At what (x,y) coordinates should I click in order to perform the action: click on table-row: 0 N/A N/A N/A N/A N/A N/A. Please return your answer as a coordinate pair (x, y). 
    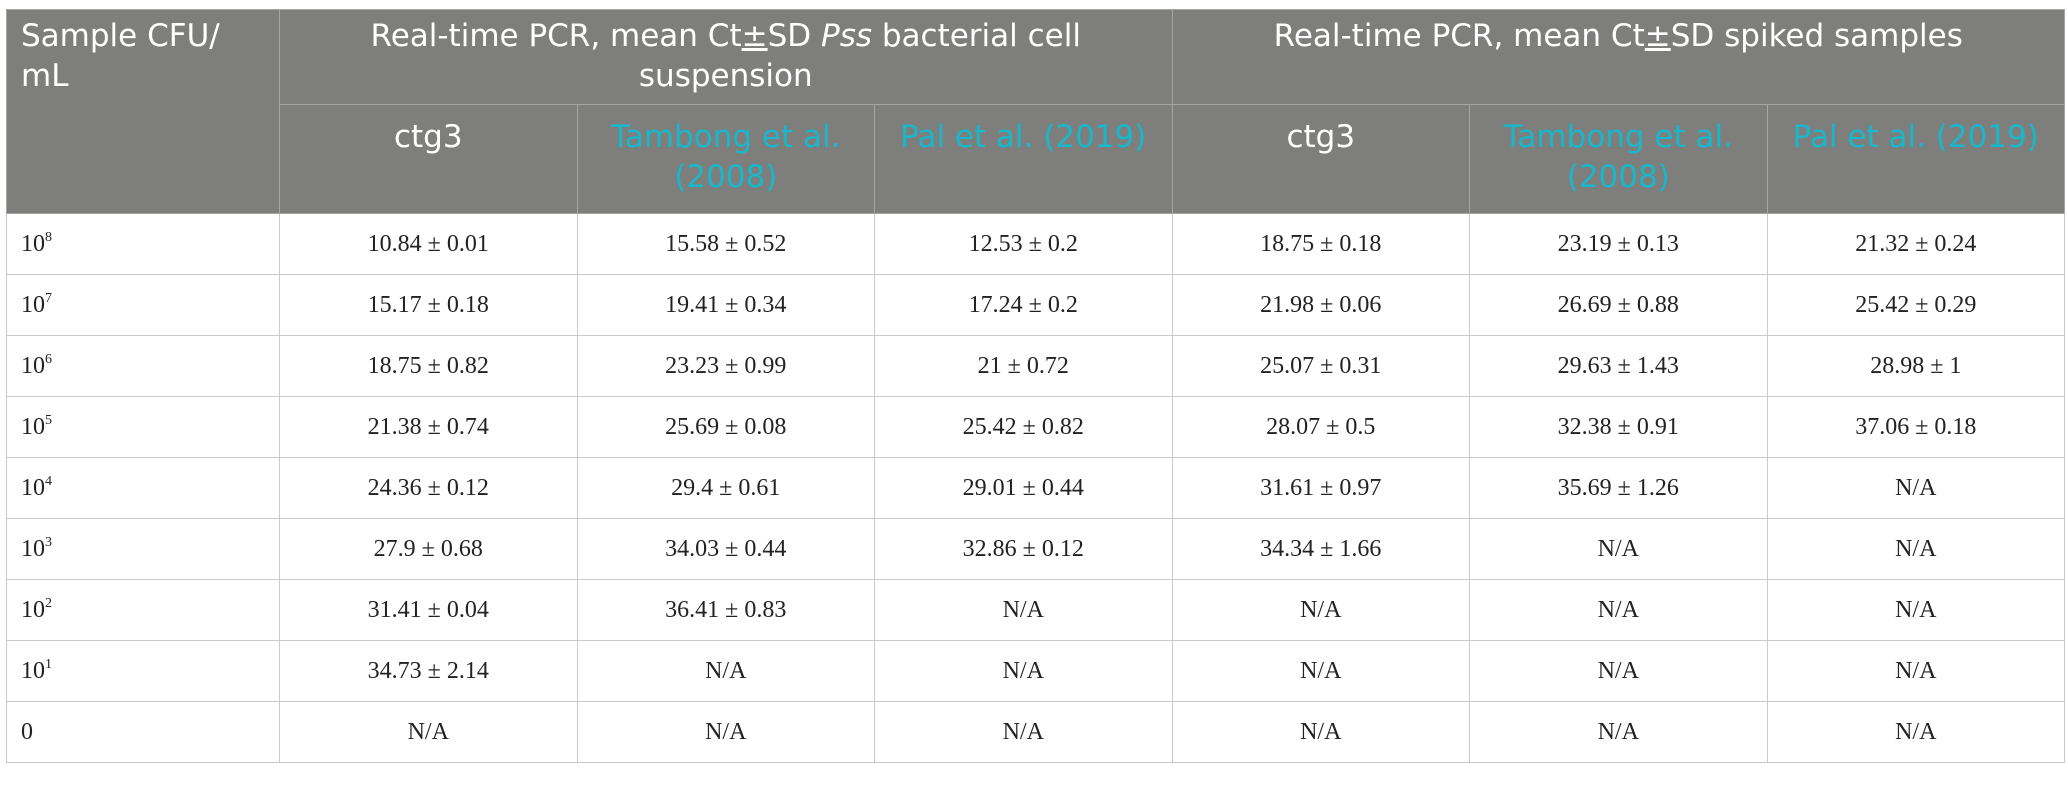
    Looking at the image, I should click on (1036, 732).